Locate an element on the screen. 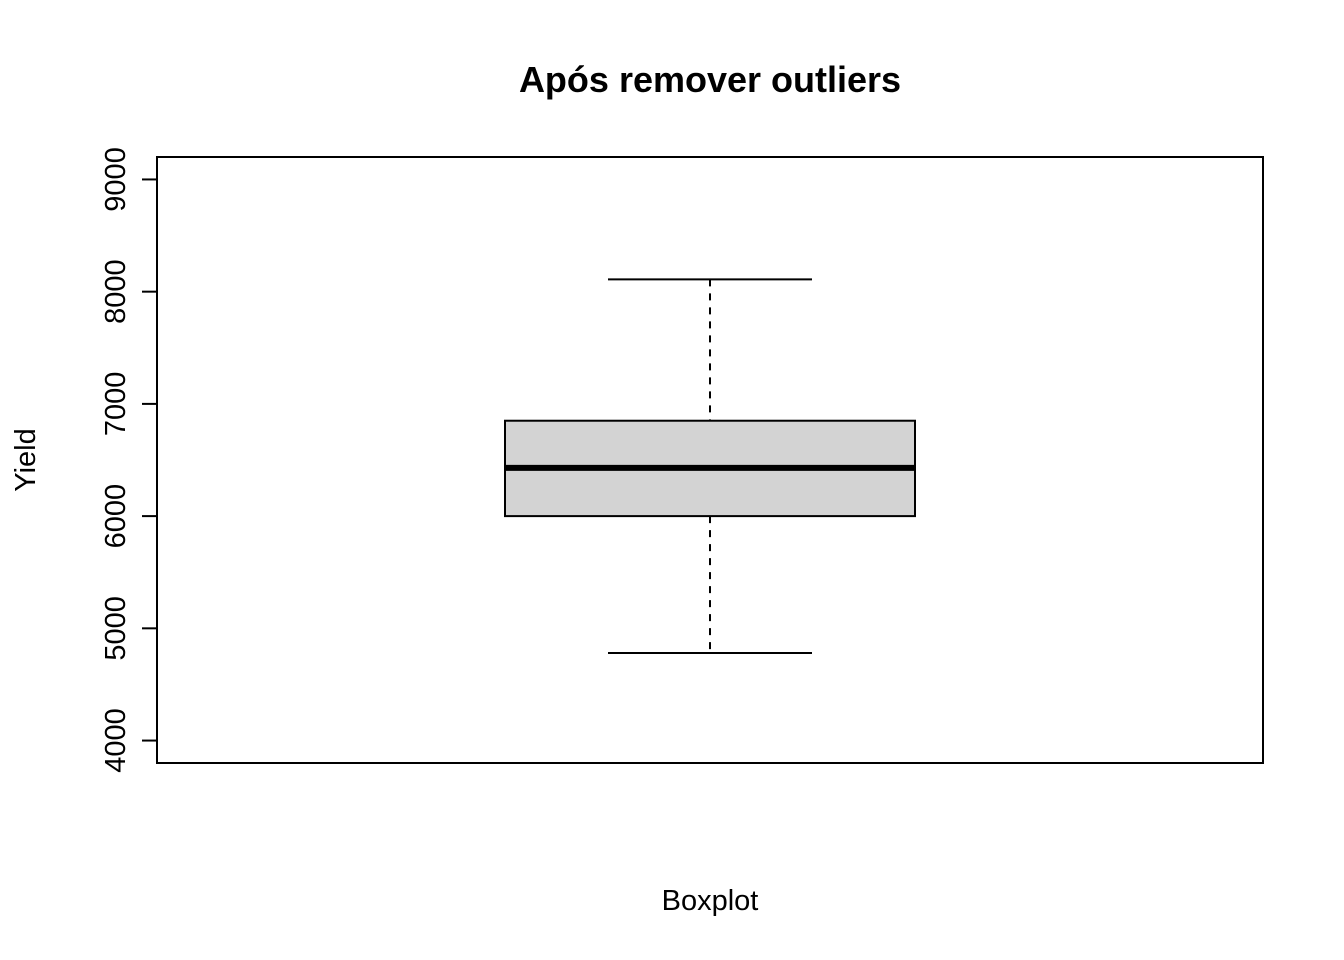 This screenshot has width=1344, height=960. y-axis-label: Yield is located at coordinates (26, 459).